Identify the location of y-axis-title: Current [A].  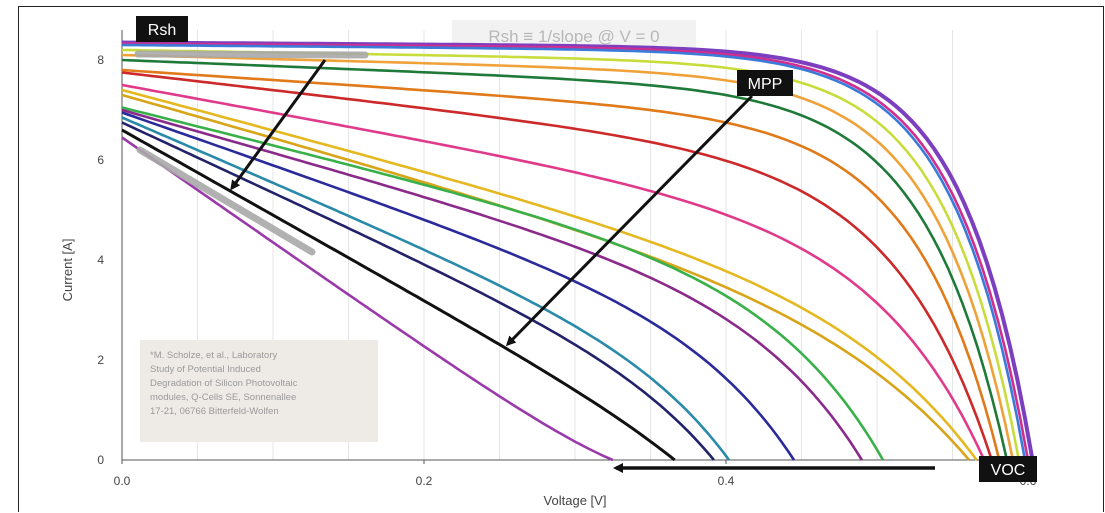
(67, 270).